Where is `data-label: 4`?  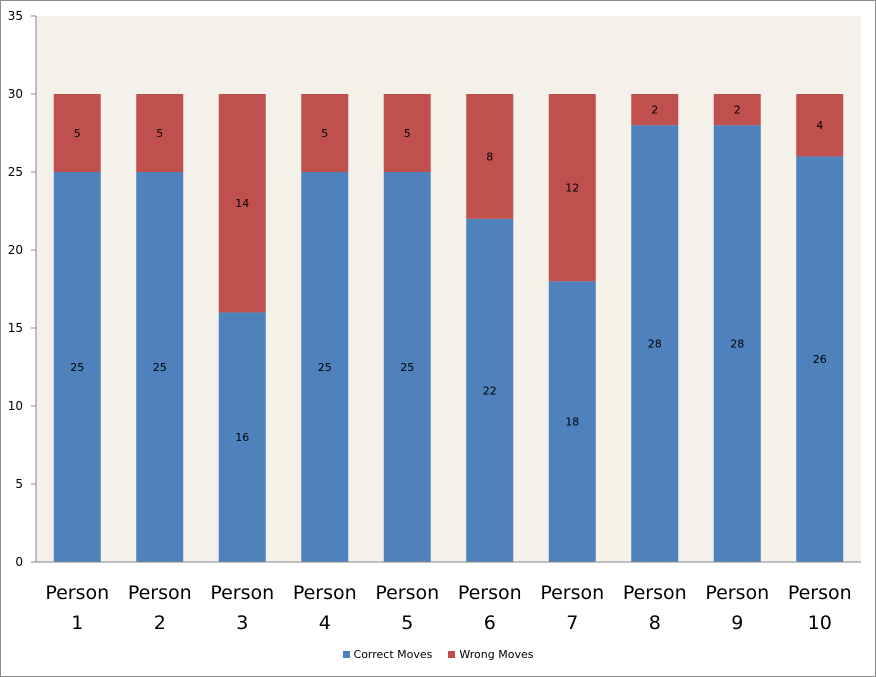
data-label: 4 is located at coordinates (819, 125).